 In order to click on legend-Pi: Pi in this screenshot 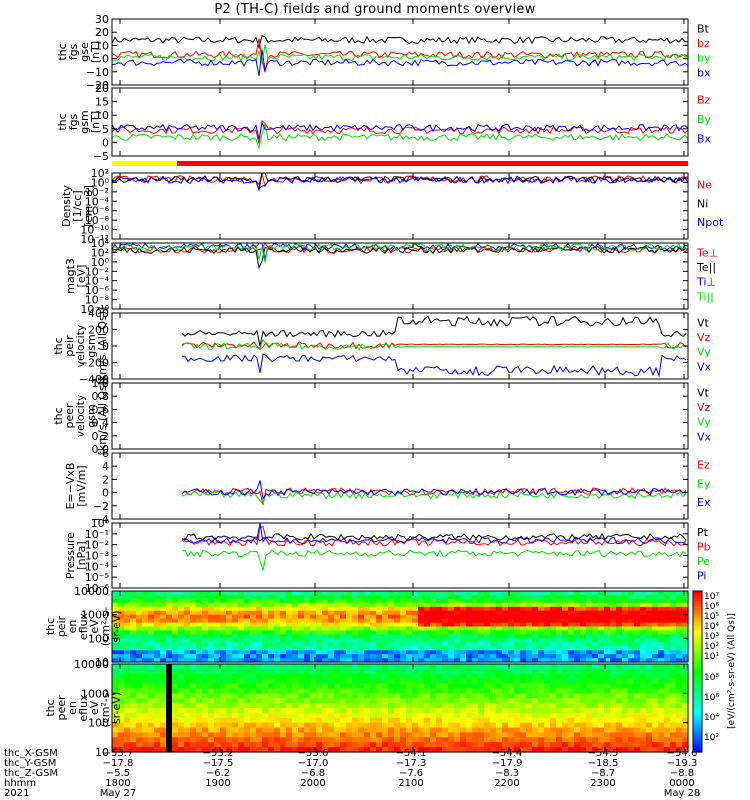, I will do `click(701, 576)`.